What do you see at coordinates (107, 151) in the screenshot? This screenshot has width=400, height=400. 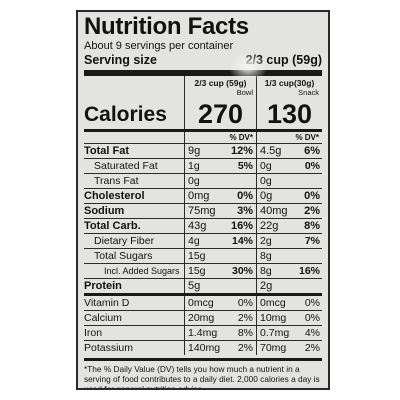 I see `nutrient-name: Total Fat` at bounding box center [107, 151].